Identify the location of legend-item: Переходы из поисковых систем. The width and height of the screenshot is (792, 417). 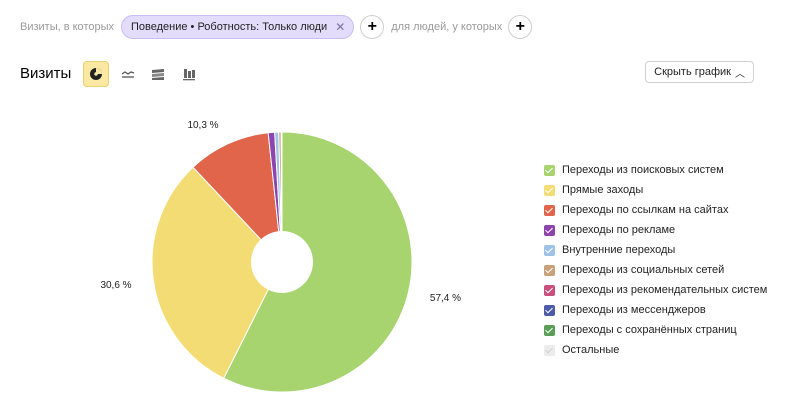
(655, 170).